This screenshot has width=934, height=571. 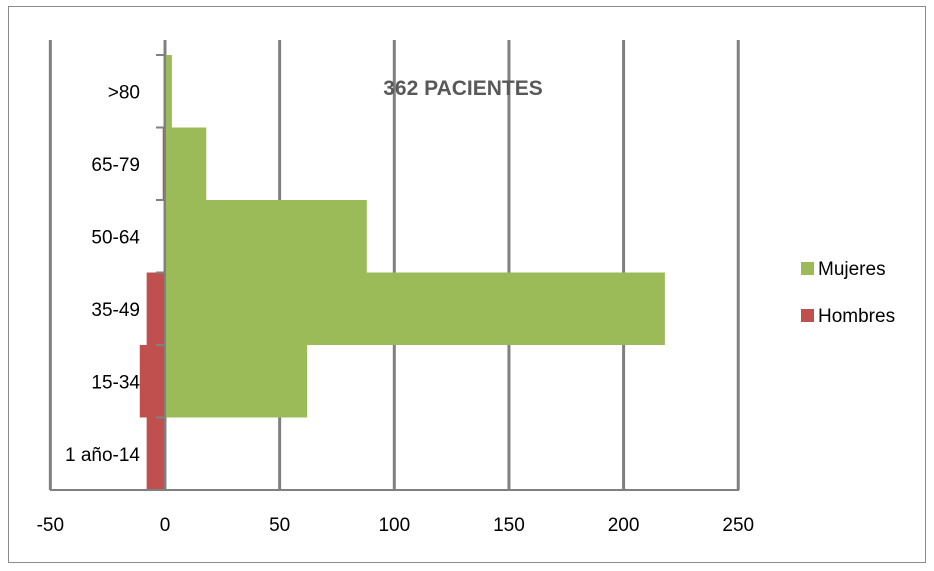 What do you see at coordinates (124, 92) in the screenshot?
I see `category-label: >80` at bounding box center [124, 92].